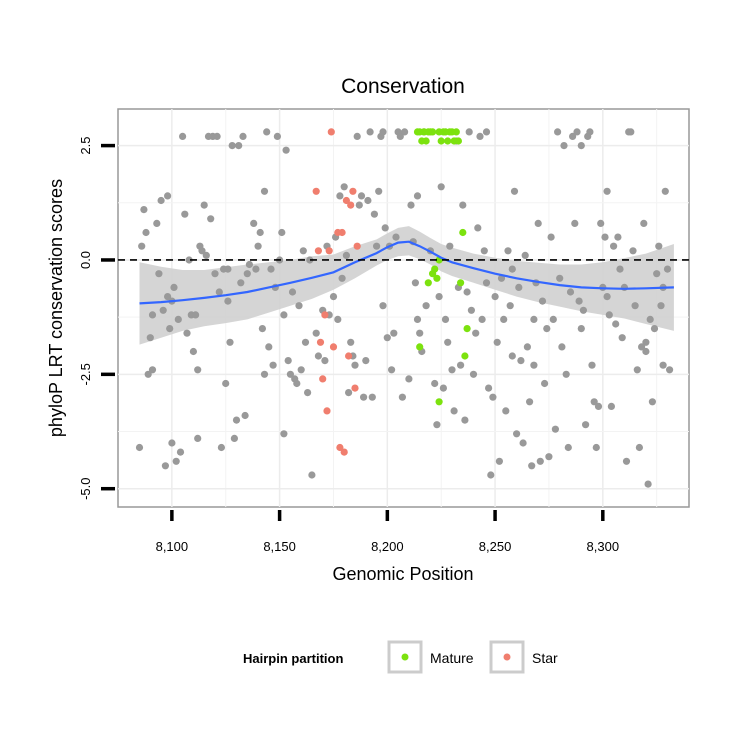 Image resolution: width=750 pixels, height=750 pixels. Describe the element at coordinates (172, 546) in the screenshot. I see `x-tick-label: 8,100` at that location.